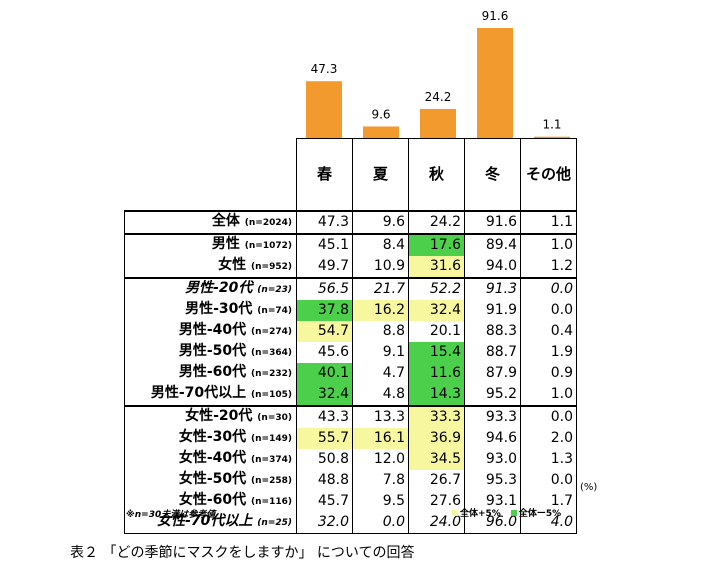  I want to click on bar-value-label: 47.3, so click(324, 69).